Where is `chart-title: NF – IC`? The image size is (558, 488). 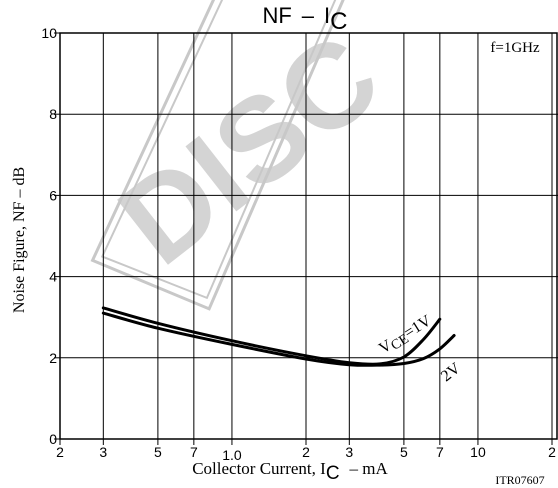 chart-title: NF – IC is located at coordinates (304, 19).